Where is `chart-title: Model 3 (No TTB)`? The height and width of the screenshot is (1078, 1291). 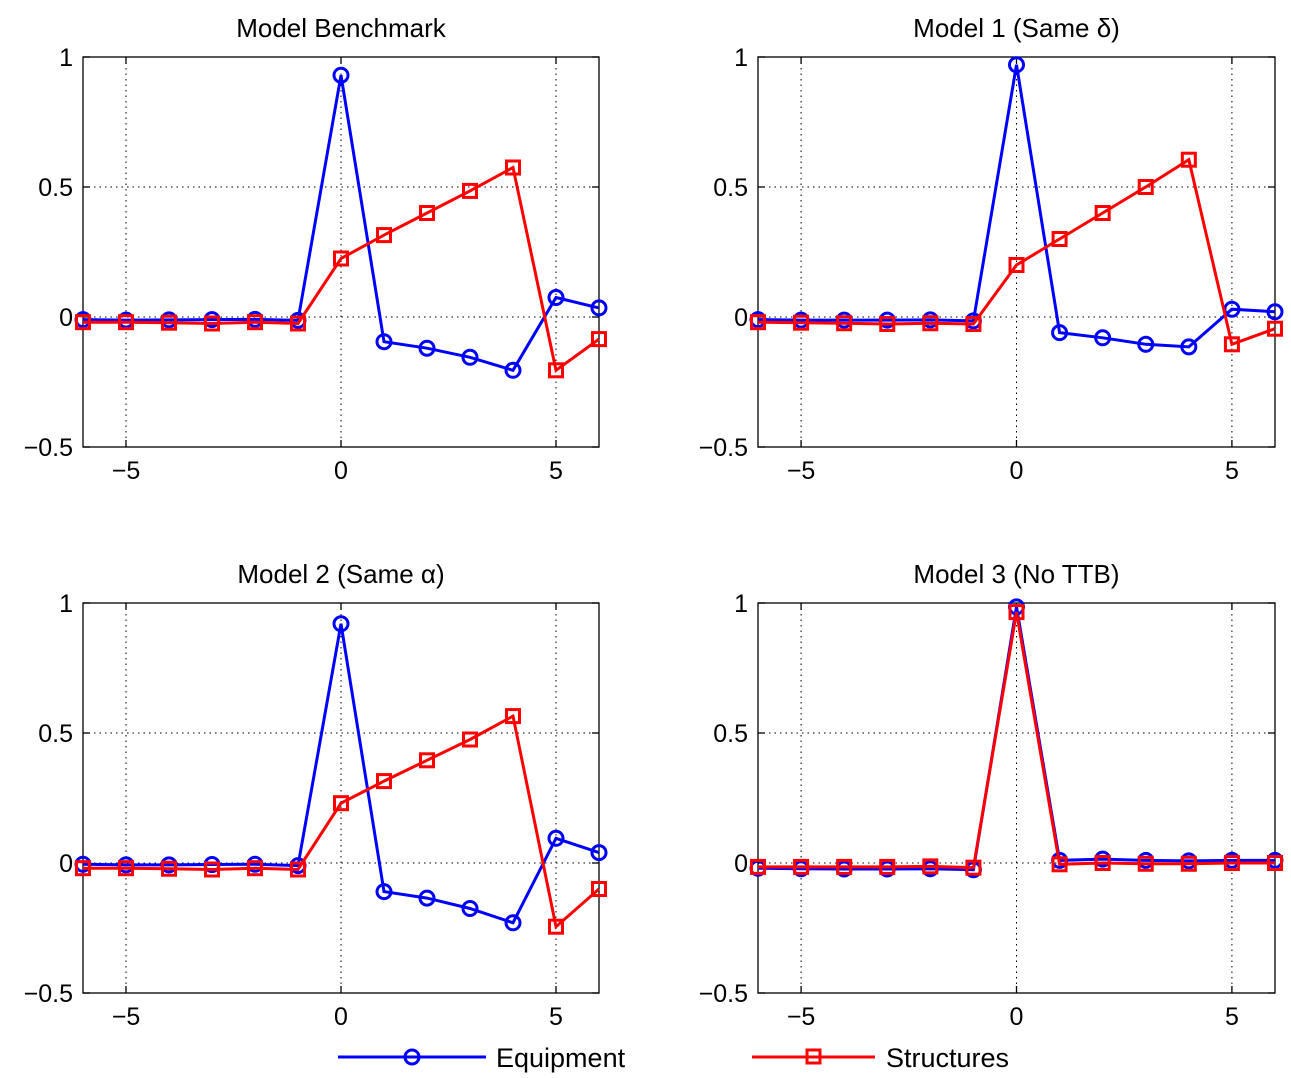
chart-title: Model 3 (No TTB) is located at coordinates (1016, 574).